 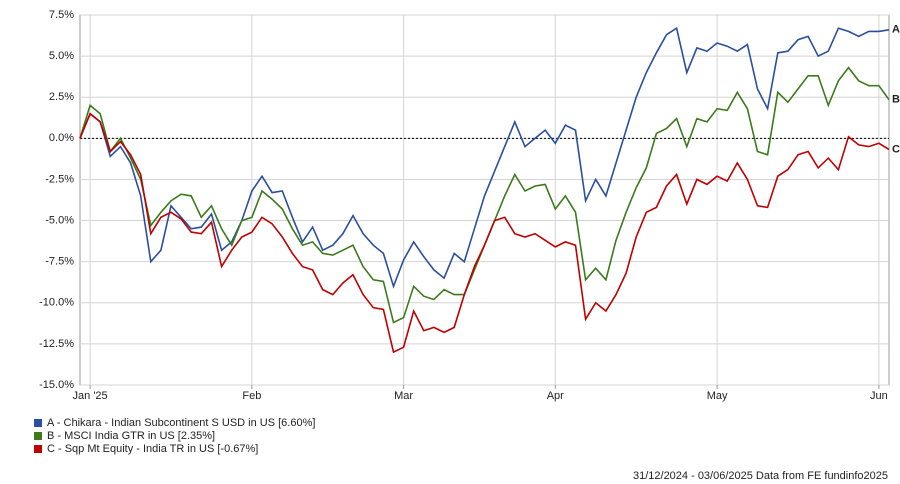 I want to click on x-tick-label: Jan '25, so click(x=90, y=396).